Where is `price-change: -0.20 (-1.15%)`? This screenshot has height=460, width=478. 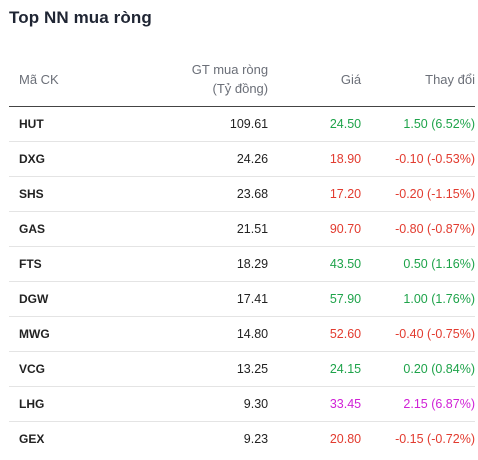
price-change: -0.20 (-1.15%) is located at coordinates (418, 194).